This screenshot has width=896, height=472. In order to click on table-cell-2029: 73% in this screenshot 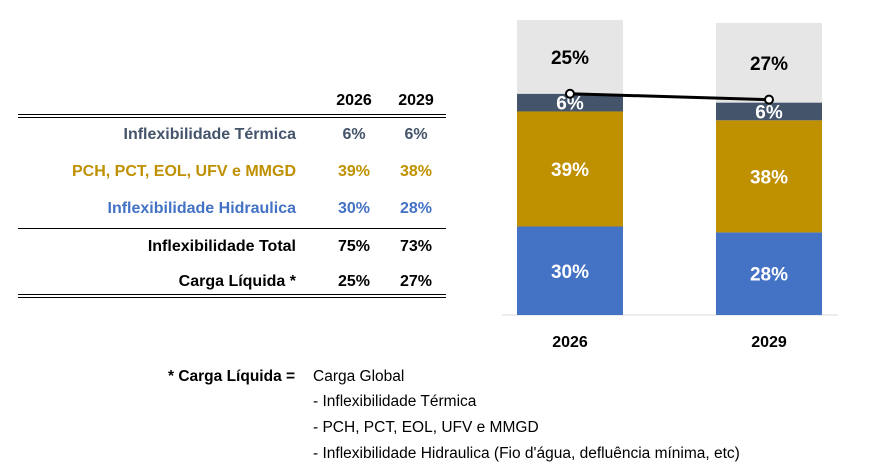, I will do `click(416, 246)`.